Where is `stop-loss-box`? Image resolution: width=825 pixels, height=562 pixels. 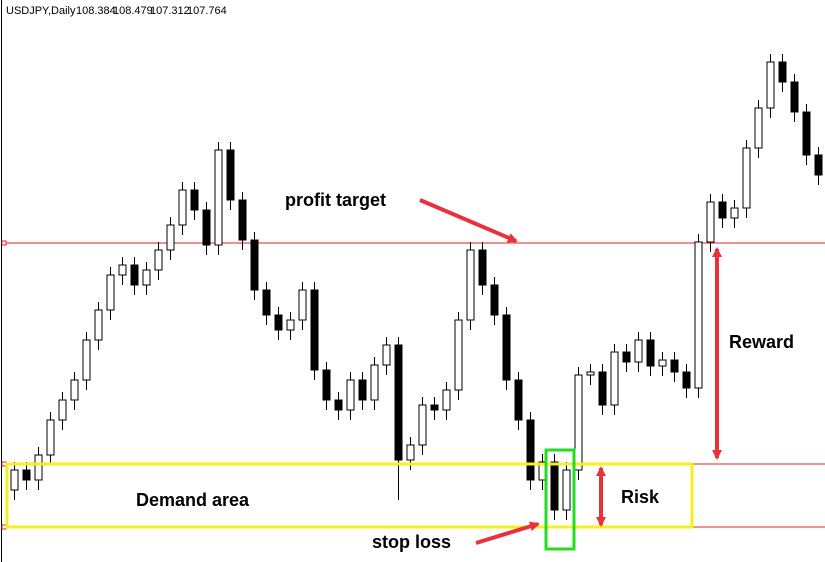 stop-loss-box is located at coordinates (560, 499).